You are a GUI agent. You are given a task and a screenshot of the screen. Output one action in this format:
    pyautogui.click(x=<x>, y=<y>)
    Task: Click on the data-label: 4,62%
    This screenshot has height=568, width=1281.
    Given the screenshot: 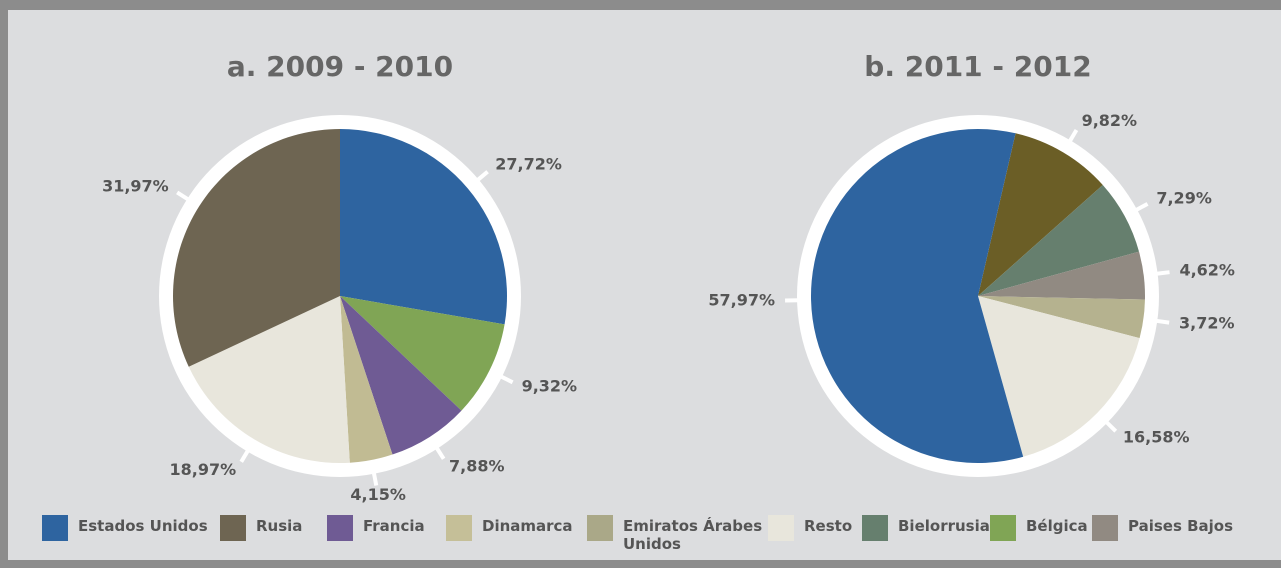 What is the action you would take?
    pyautogui.click(x=1207, y=269)
    